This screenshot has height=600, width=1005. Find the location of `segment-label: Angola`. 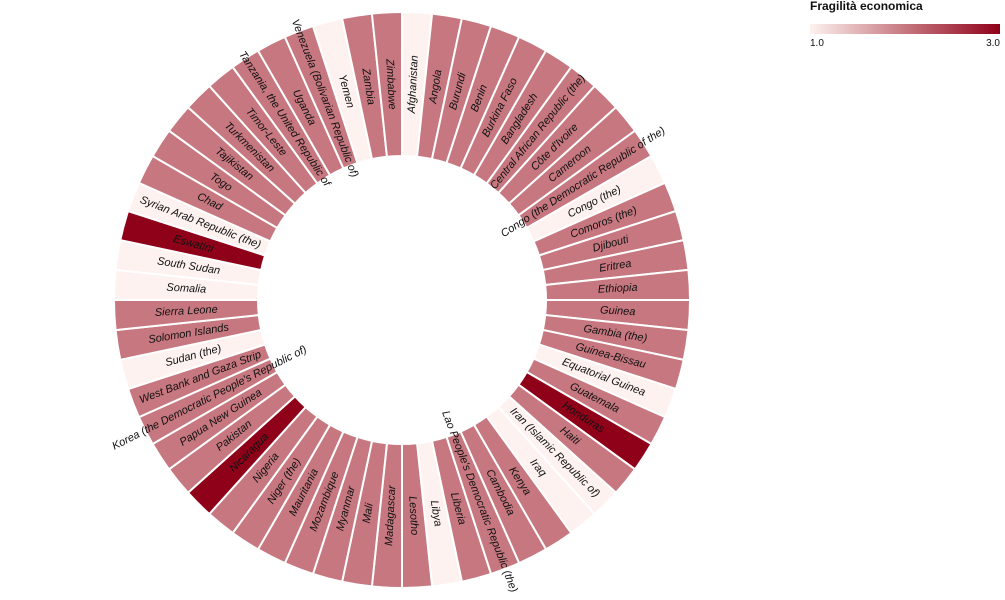

segment-label: Angola is located at coordinates (435, 87).